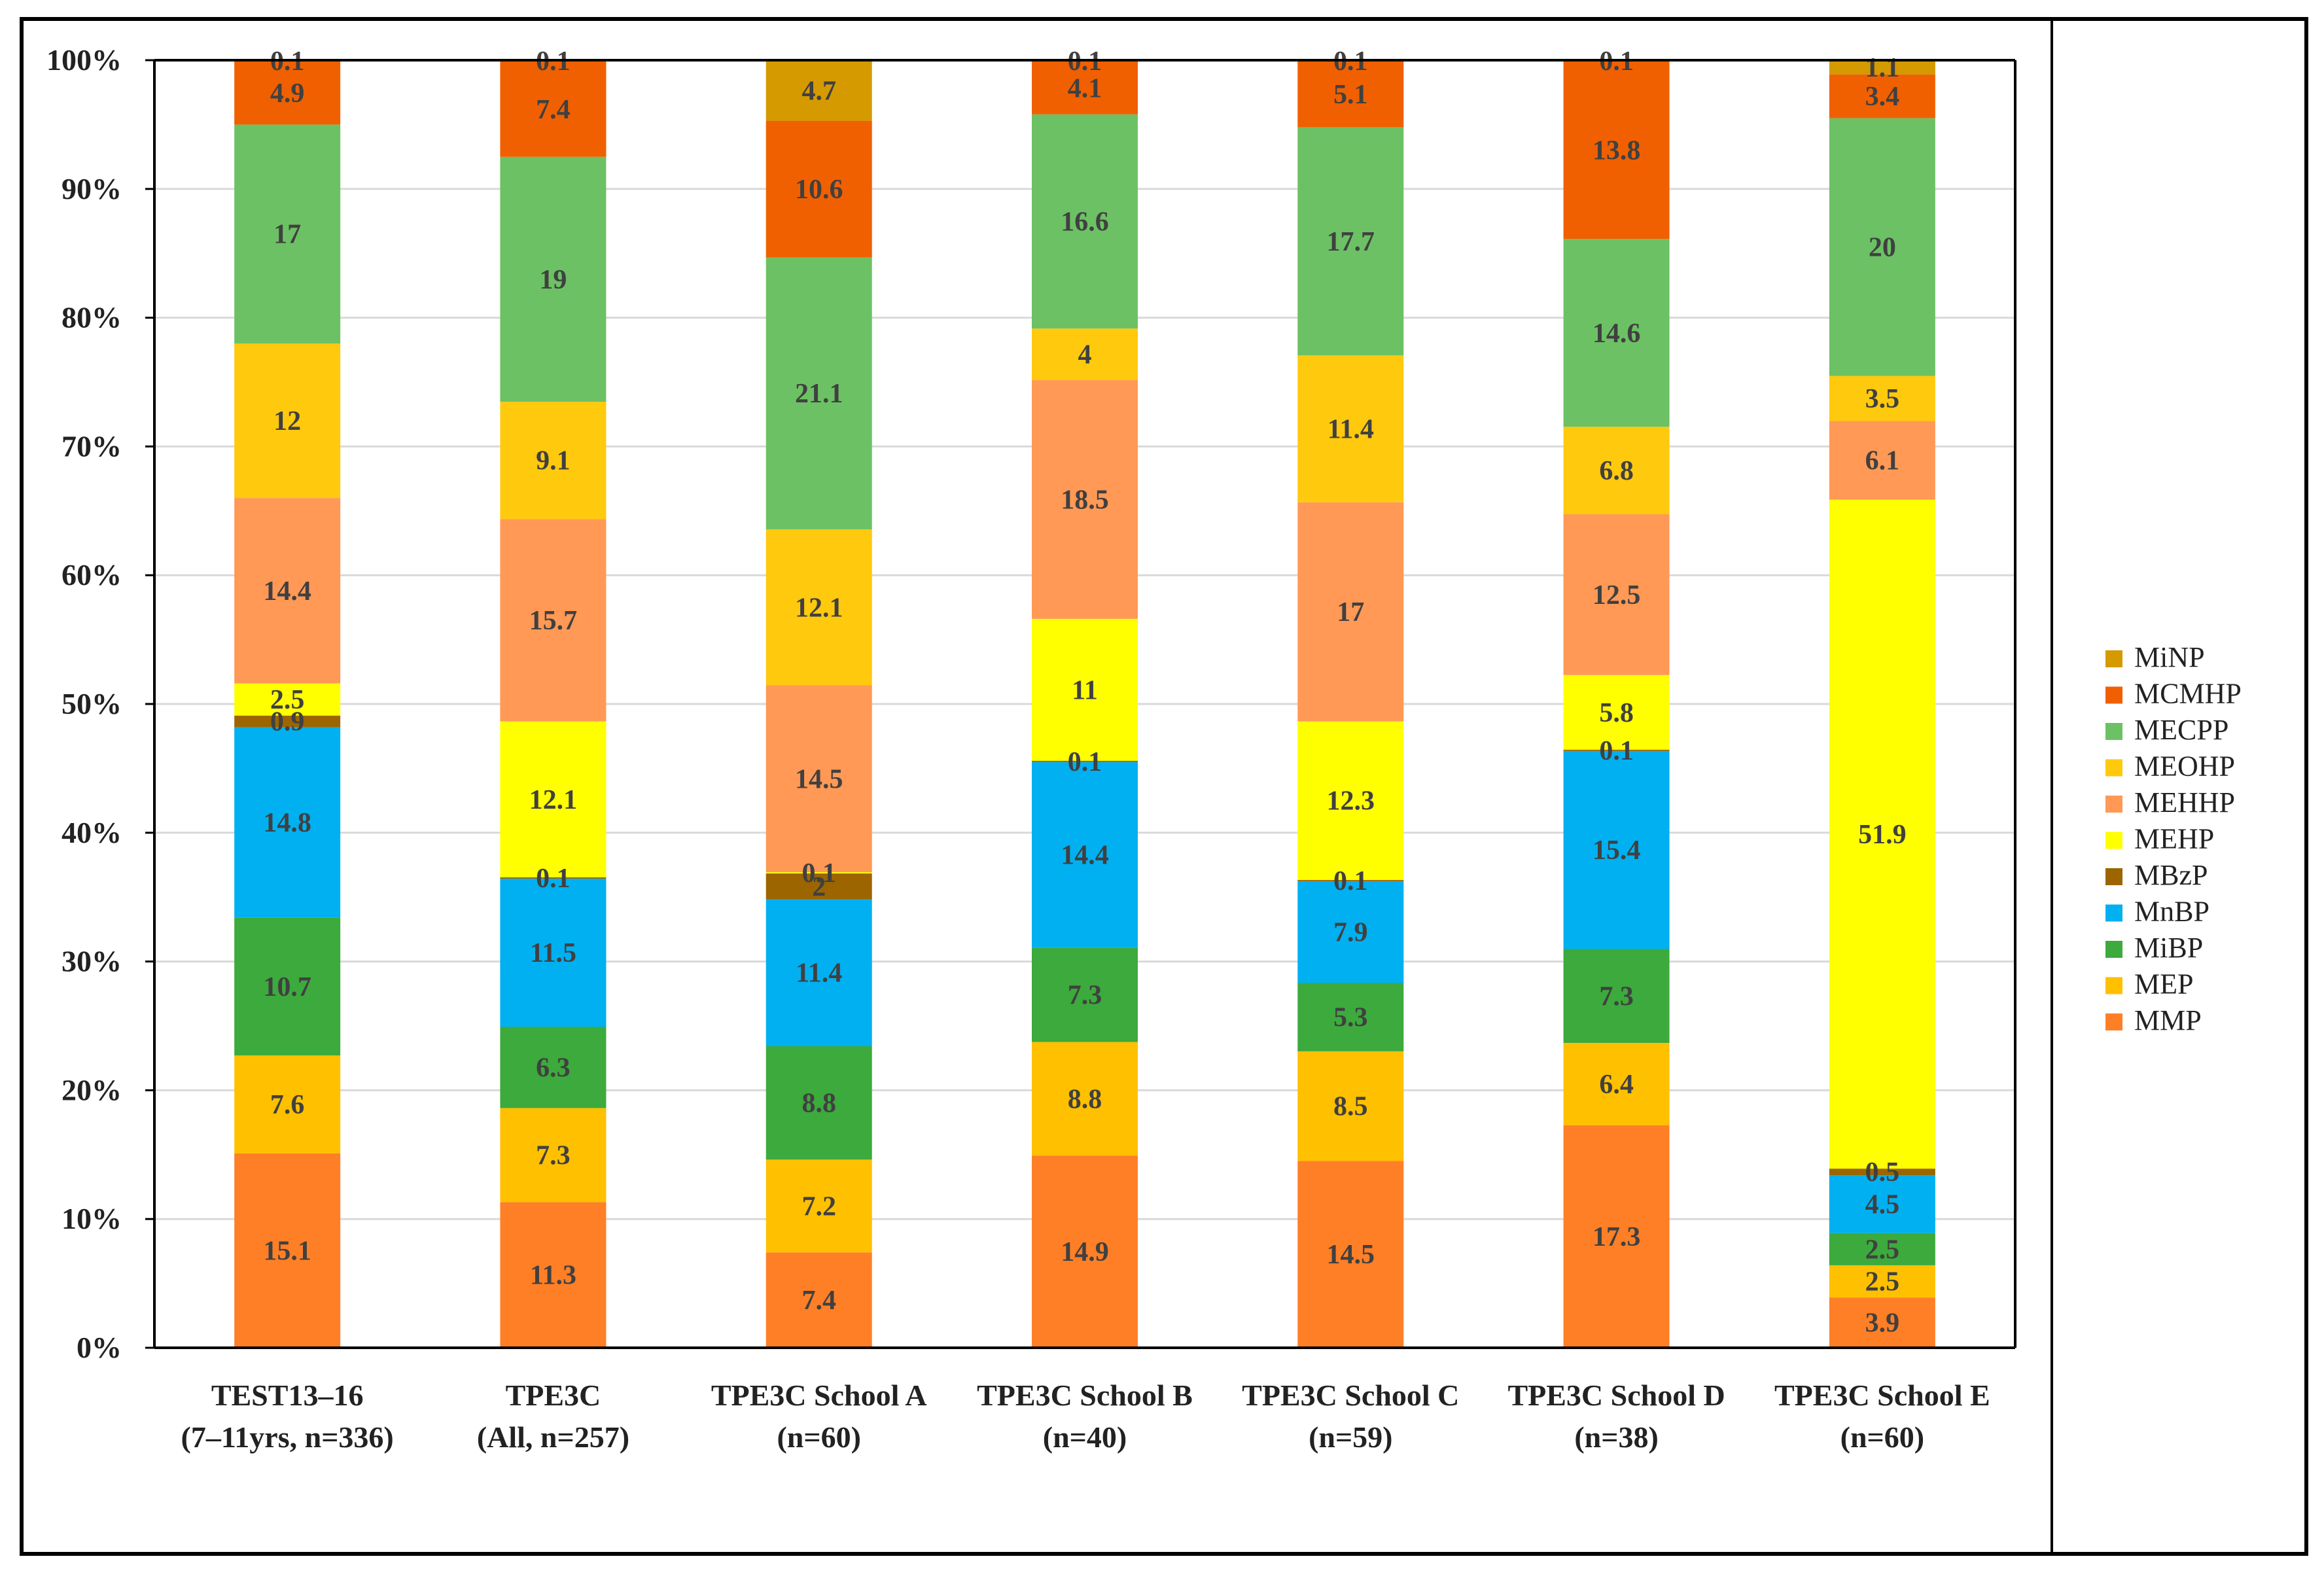 The width and height of the screenshot is (2324, 1582). Describe the element at coordinates (819, 887) in the screenshot. I see `data-label: 2` at that location.